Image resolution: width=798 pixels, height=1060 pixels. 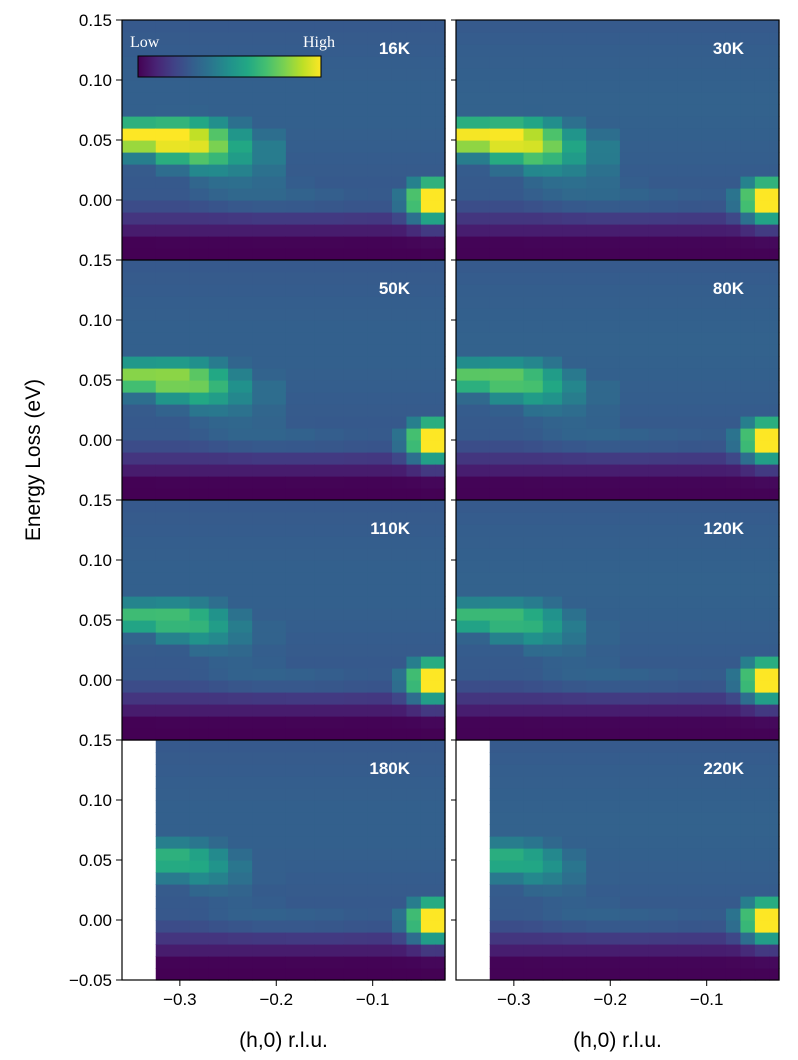 I want to click on x-tick-label: −0.1, so click(x=373, y=999).